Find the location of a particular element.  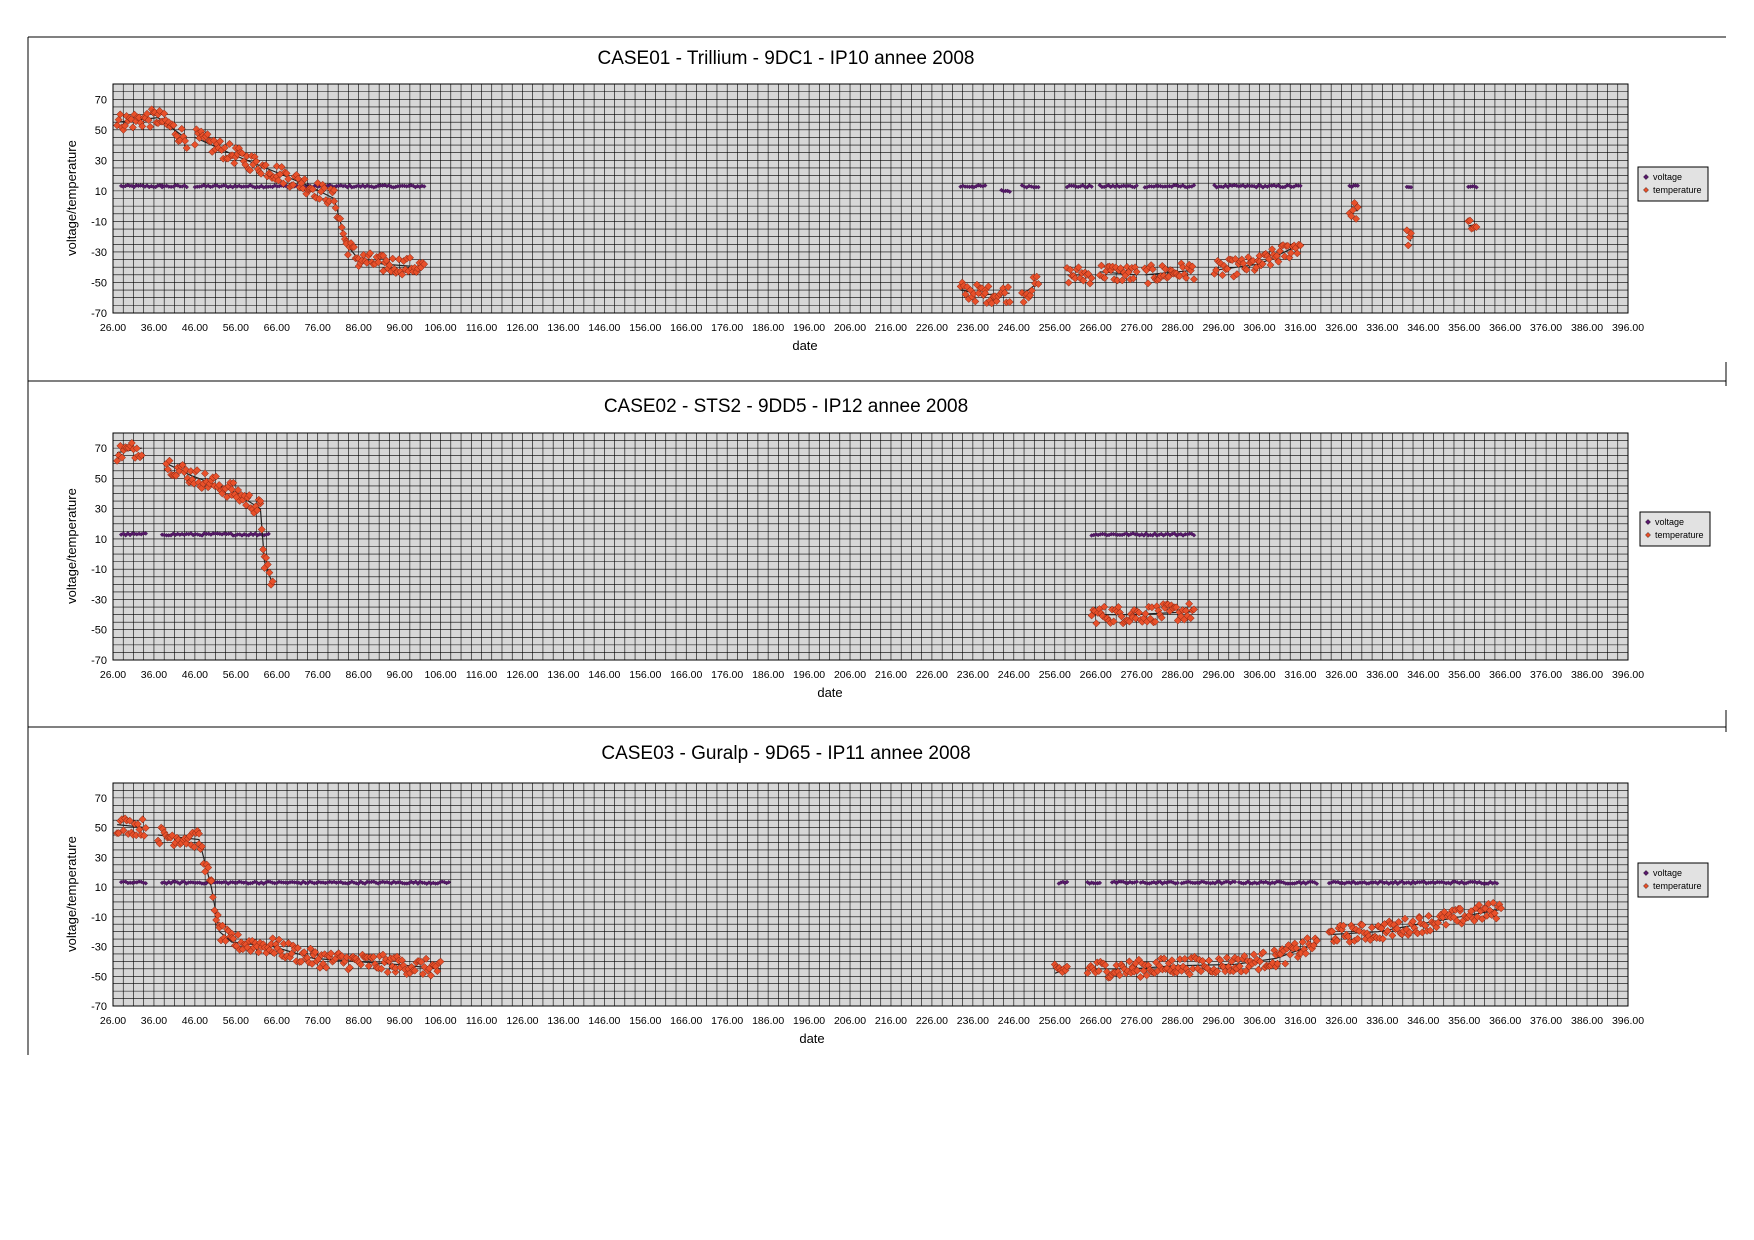

x-tick-label: 246.00 is located at coordinates (1014, 675).